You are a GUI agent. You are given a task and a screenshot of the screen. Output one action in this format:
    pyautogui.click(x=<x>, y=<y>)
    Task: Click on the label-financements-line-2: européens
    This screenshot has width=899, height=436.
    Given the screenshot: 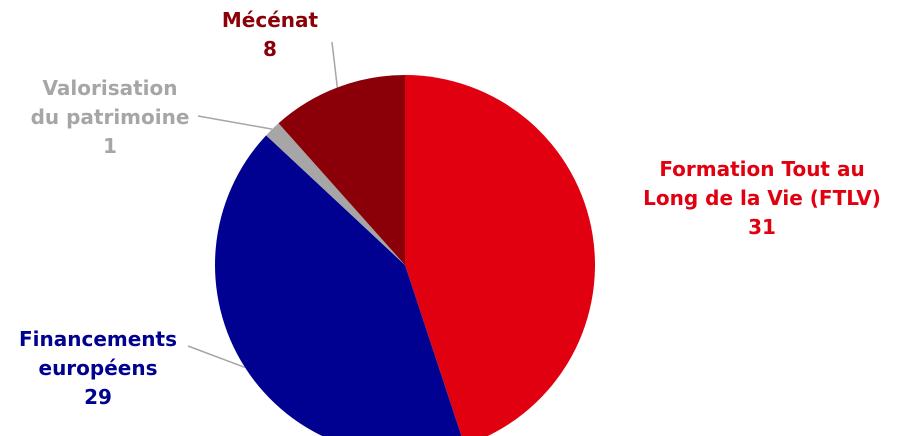 What is the action you would take?
    pyautogui.click(x=98, y=368)
    